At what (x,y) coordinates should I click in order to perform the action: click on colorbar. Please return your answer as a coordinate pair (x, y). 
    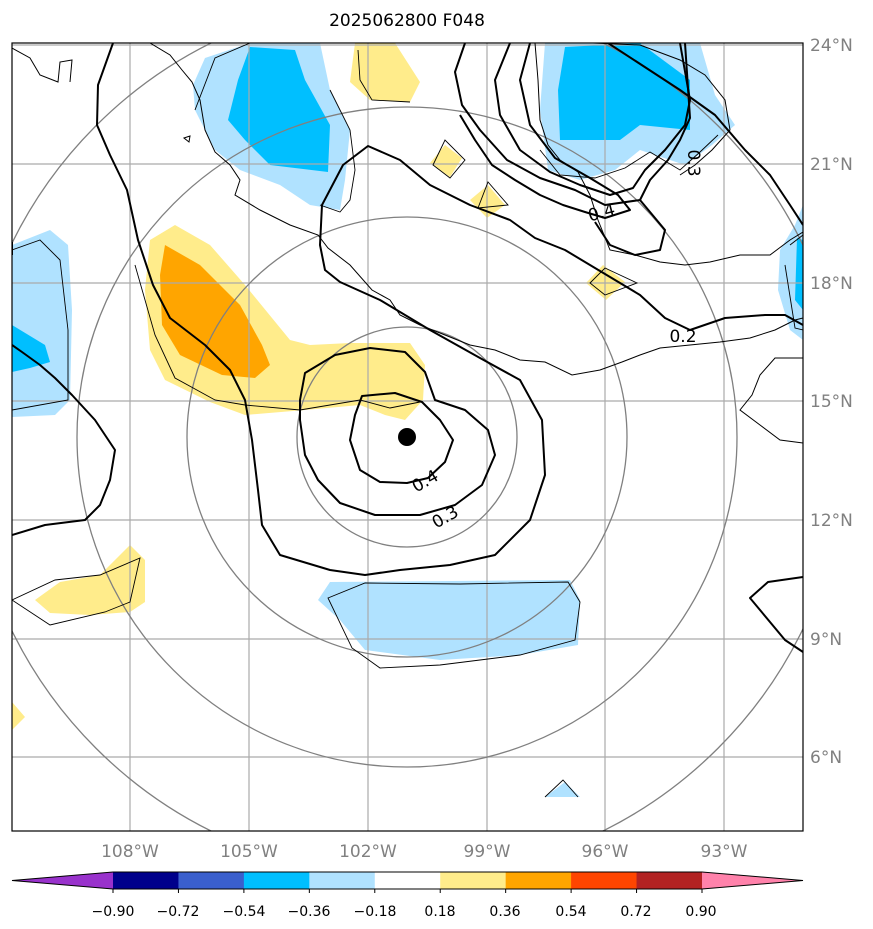
    Looking at the image, I should click on (407, 882).